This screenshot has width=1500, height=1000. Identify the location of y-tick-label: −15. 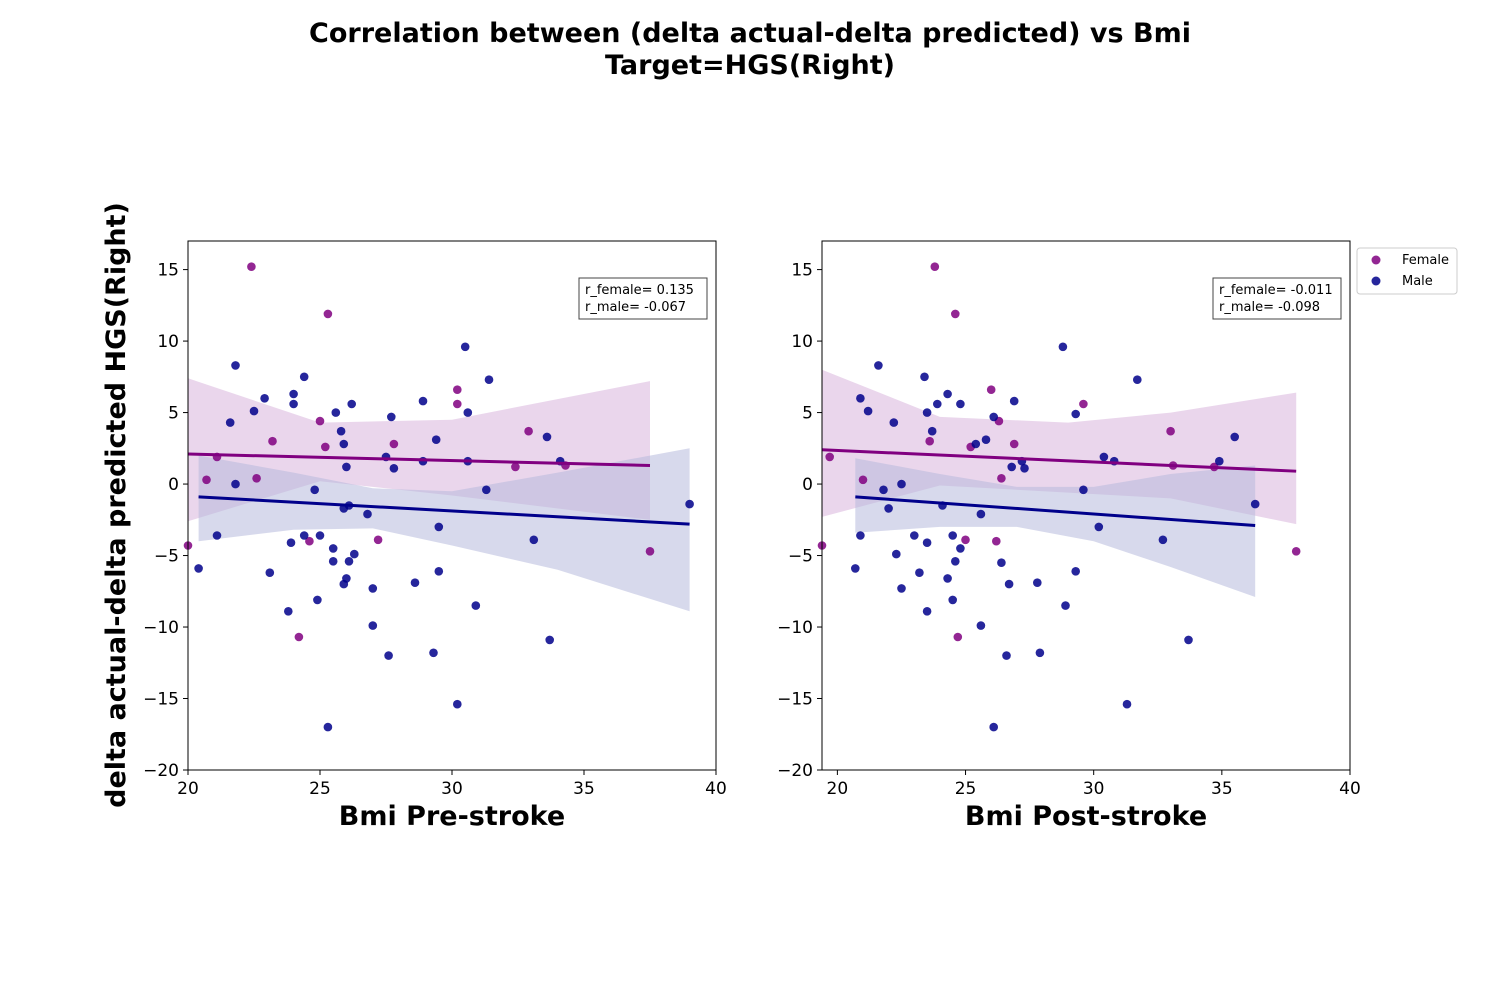
(795, 700).